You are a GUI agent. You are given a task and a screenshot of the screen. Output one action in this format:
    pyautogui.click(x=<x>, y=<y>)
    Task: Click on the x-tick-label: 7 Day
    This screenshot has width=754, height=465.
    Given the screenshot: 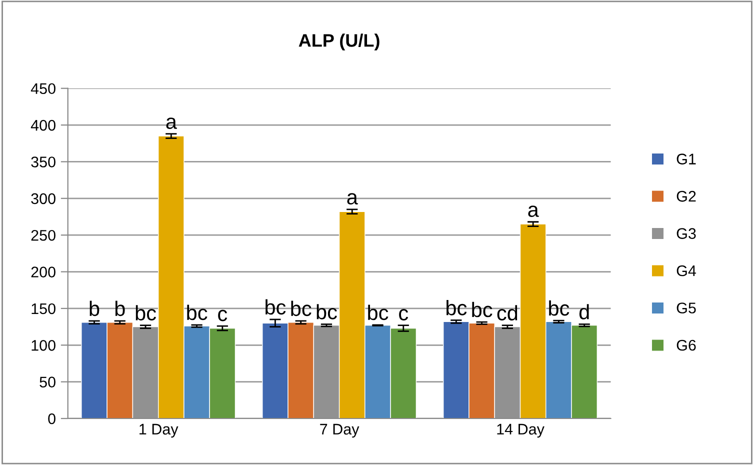 What is the action you would take?
    pyautogui.click(x=340, y=431)
    